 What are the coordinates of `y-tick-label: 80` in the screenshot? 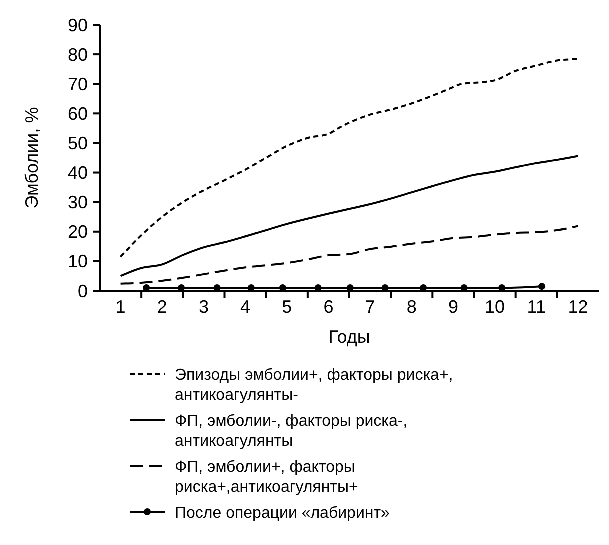 It's located at (78, 54).